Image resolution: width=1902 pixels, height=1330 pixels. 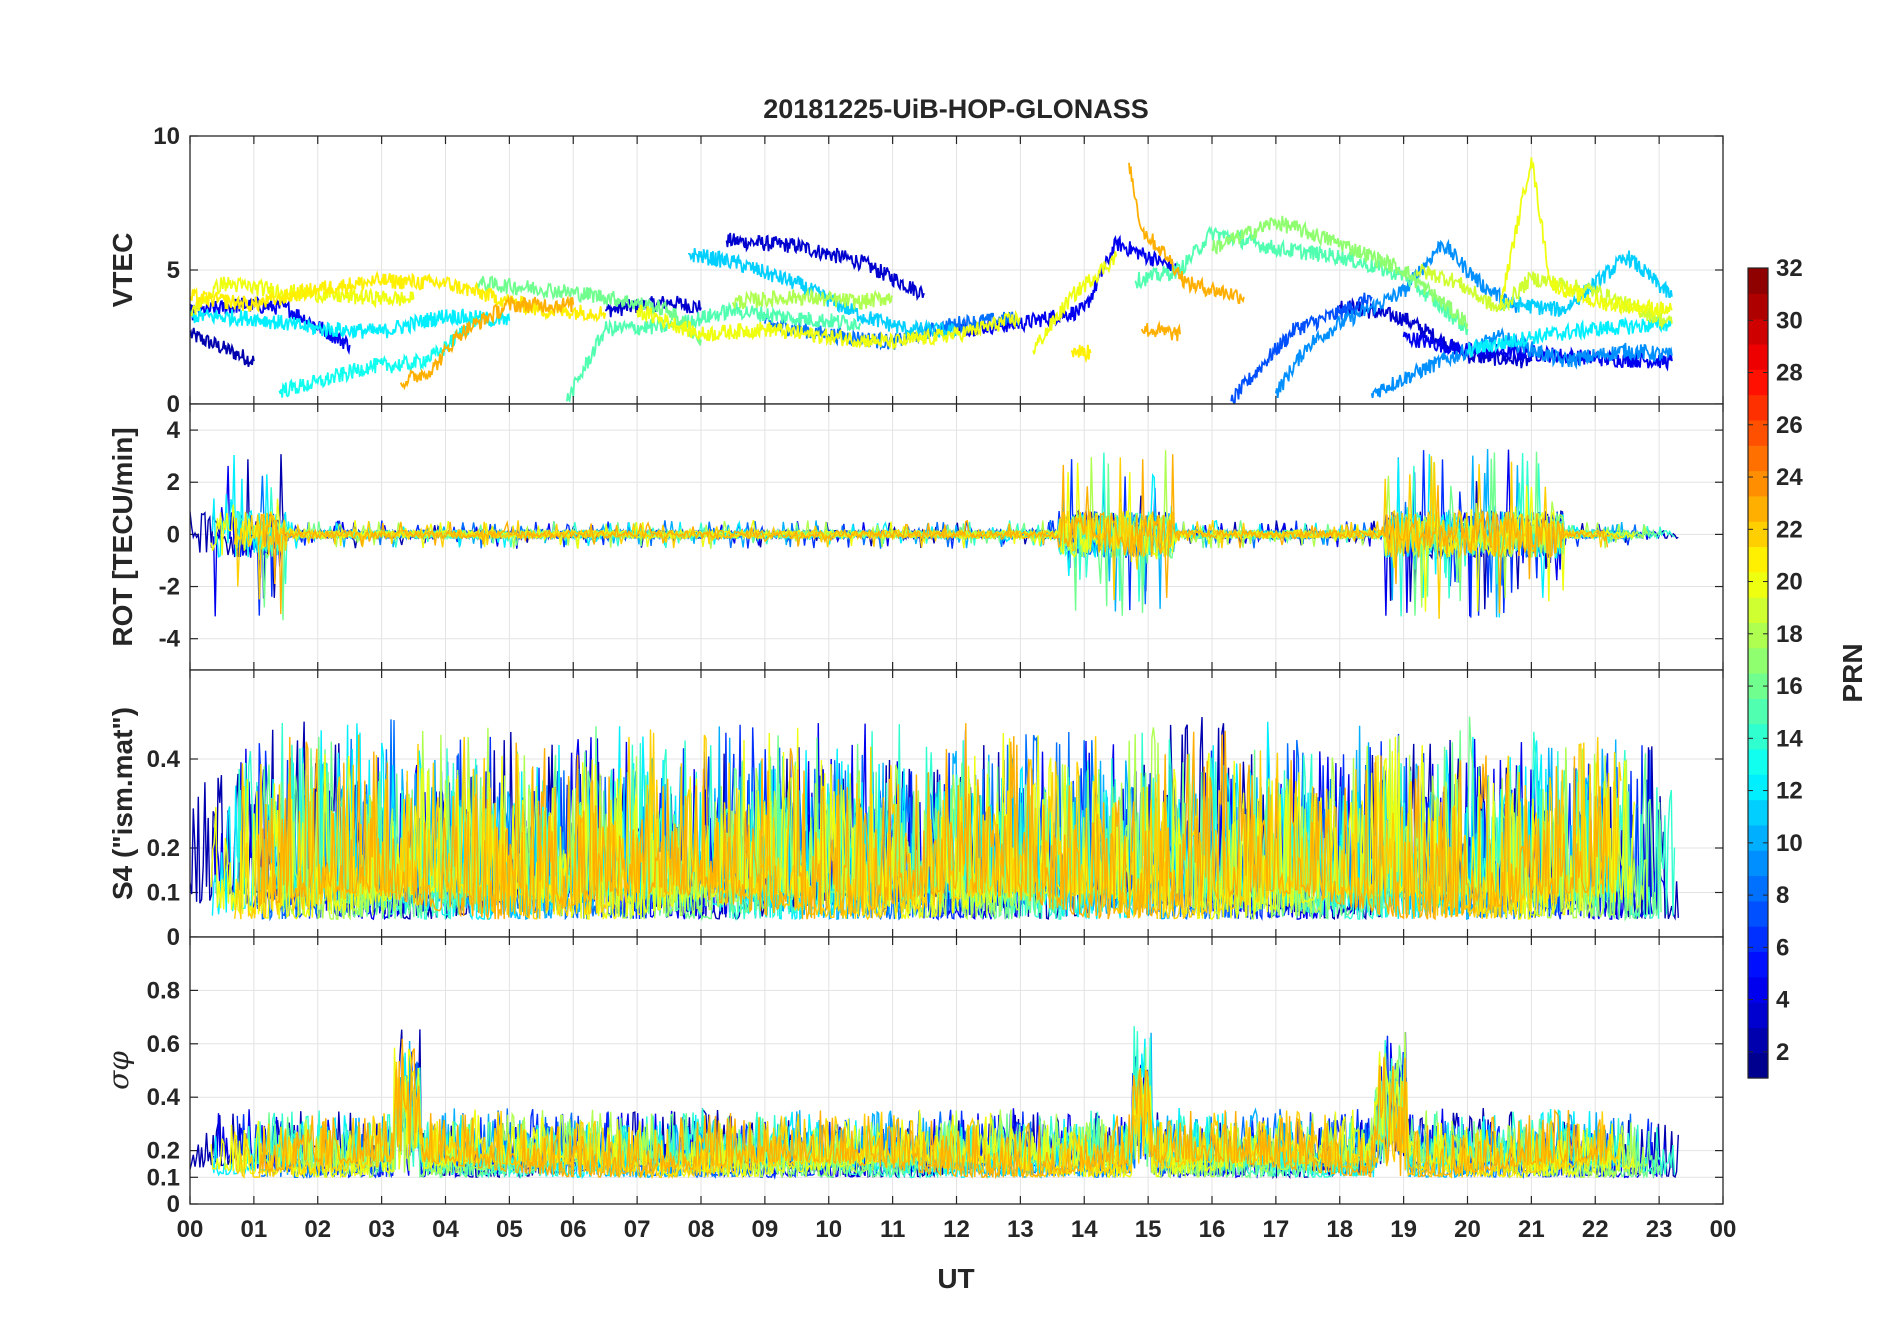 I want to click on colorbar-tick-label: 22, so click(x=1789, y=529).